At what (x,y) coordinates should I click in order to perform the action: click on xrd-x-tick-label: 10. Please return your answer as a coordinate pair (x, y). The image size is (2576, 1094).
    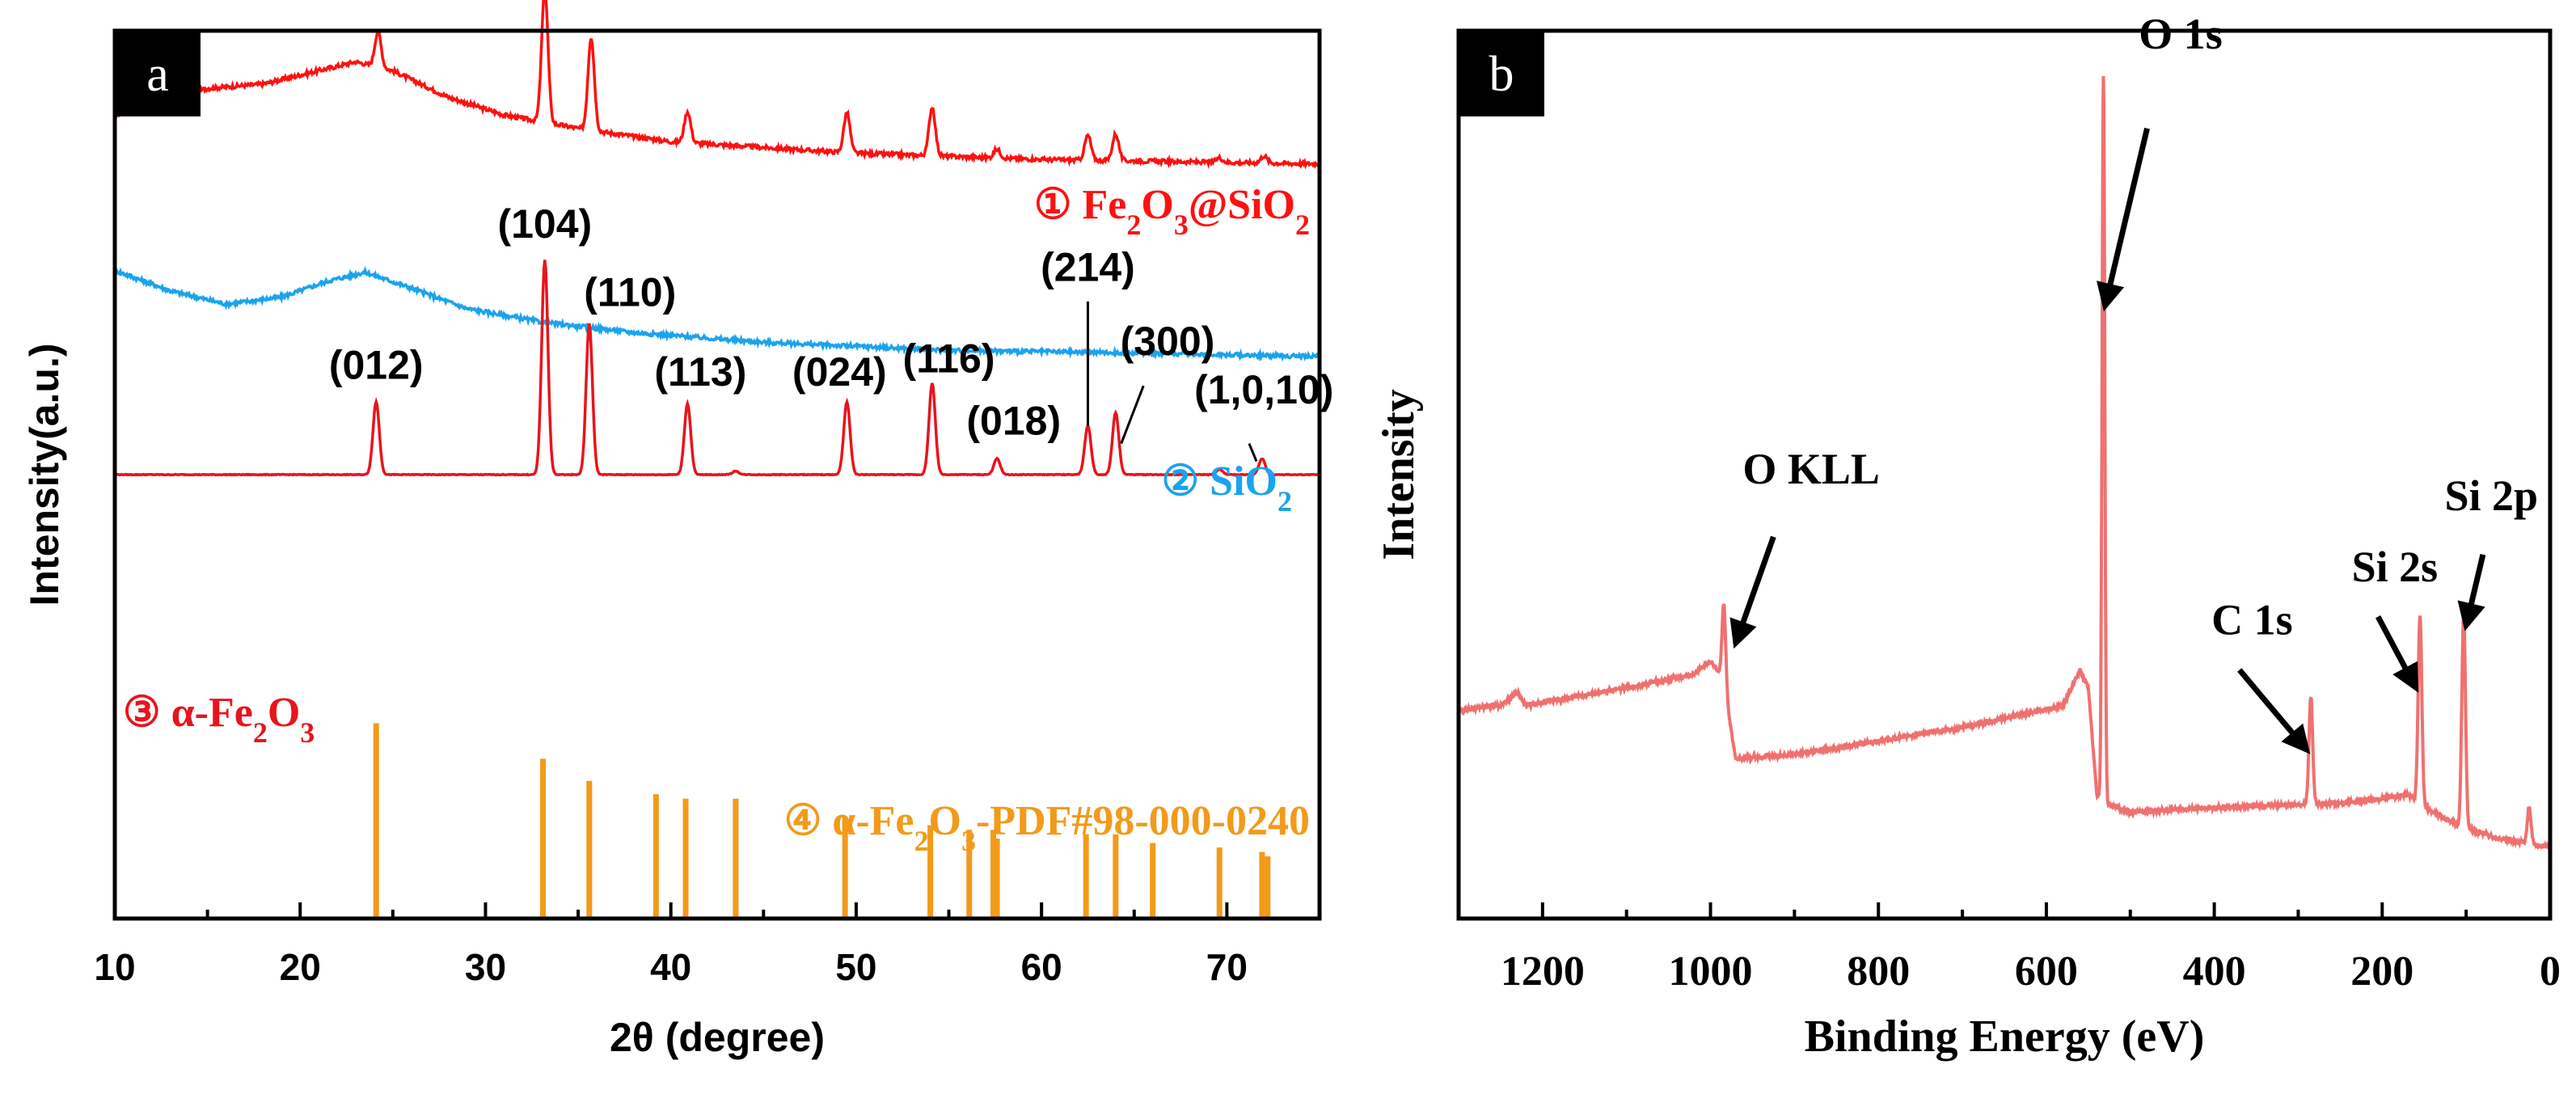
    Looking at the image, I should click on (114, 967).